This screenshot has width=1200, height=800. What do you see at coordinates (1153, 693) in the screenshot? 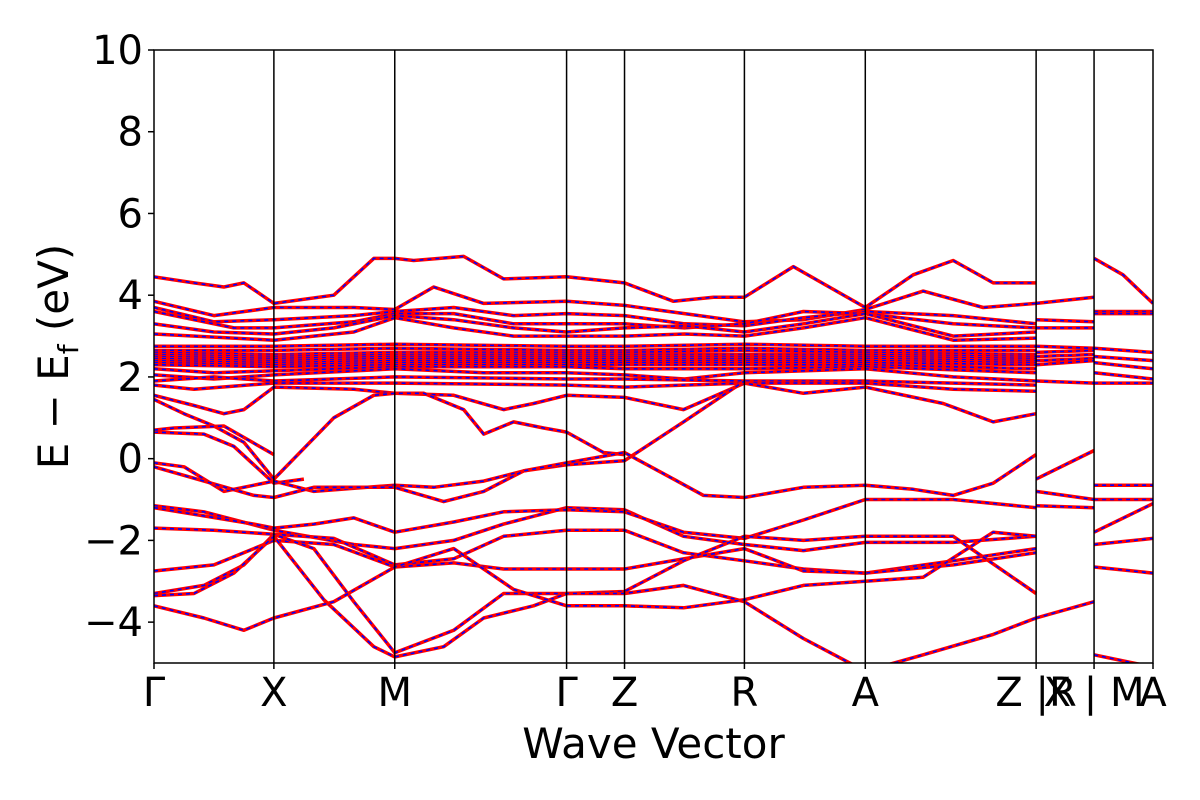
I see `x-tick-label-9: A` at bounding box center [1153, 693].